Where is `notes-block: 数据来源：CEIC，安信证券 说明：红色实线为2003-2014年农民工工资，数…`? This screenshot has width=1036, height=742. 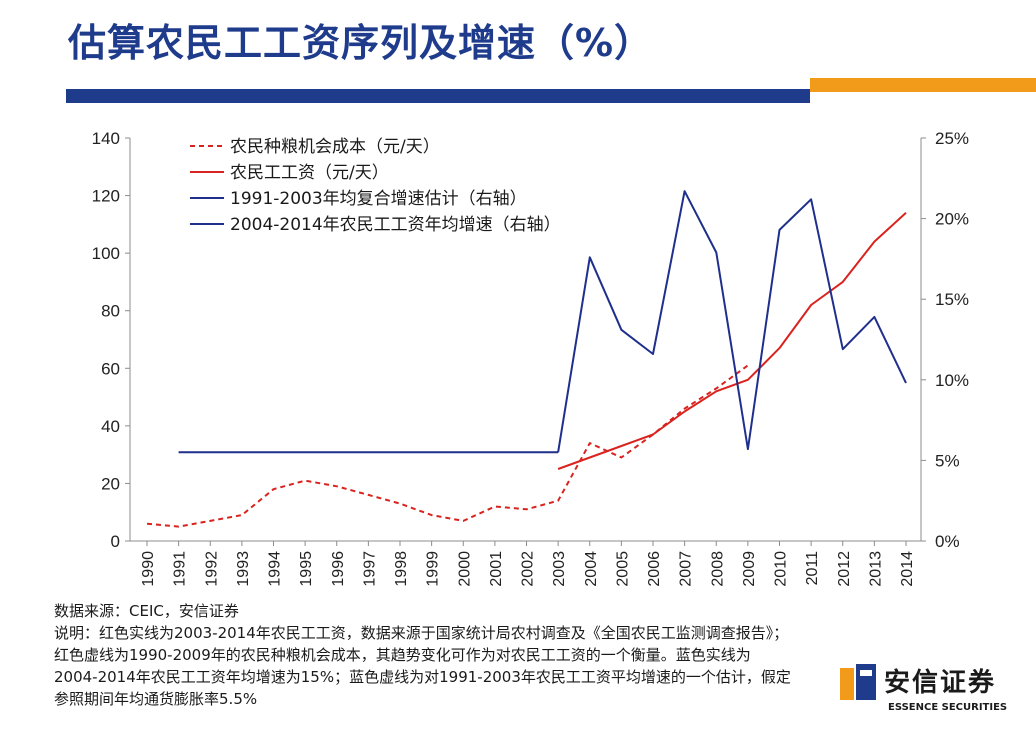 notes-block: 数据来源：CEIC，安信证券 说明：红色实线为2003-2014年农民工工资，数… is located at coordinates (424, 655).